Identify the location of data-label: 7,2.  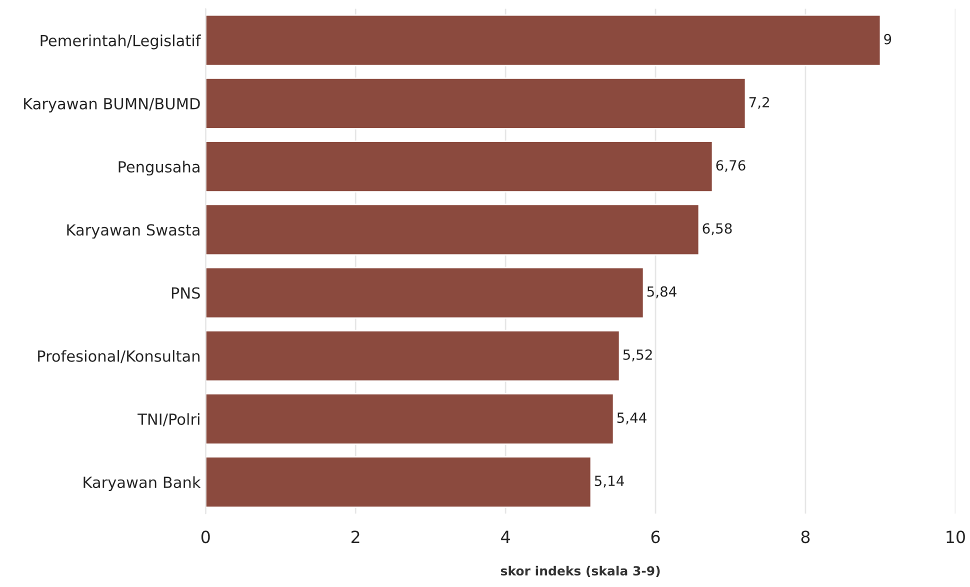
(759, 102).